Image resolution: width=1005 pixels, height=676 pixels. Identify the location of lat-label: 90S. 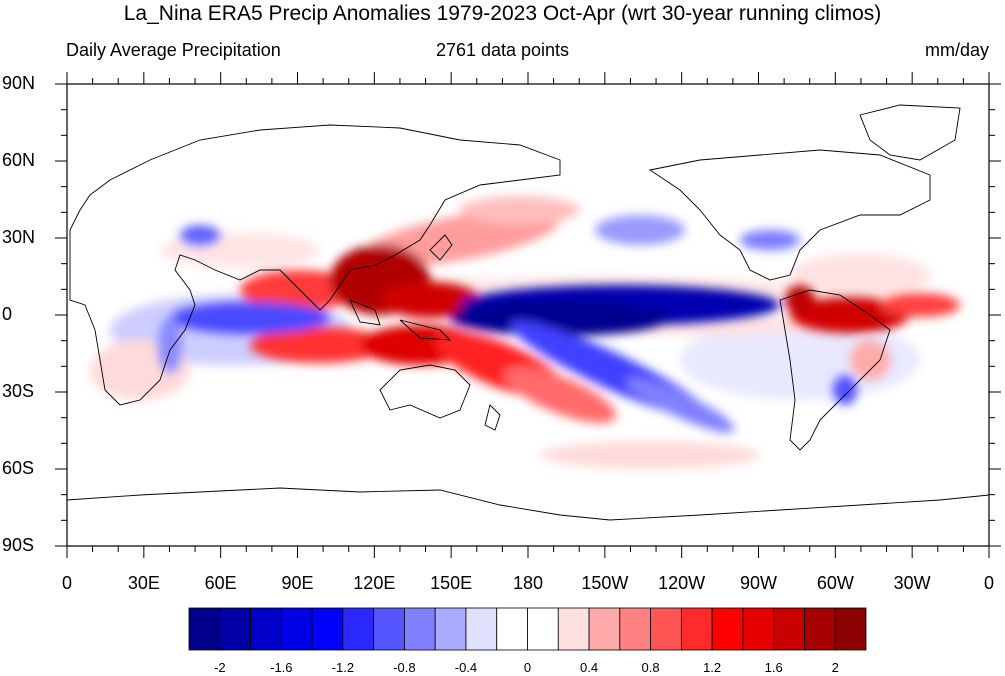
(18, 545).